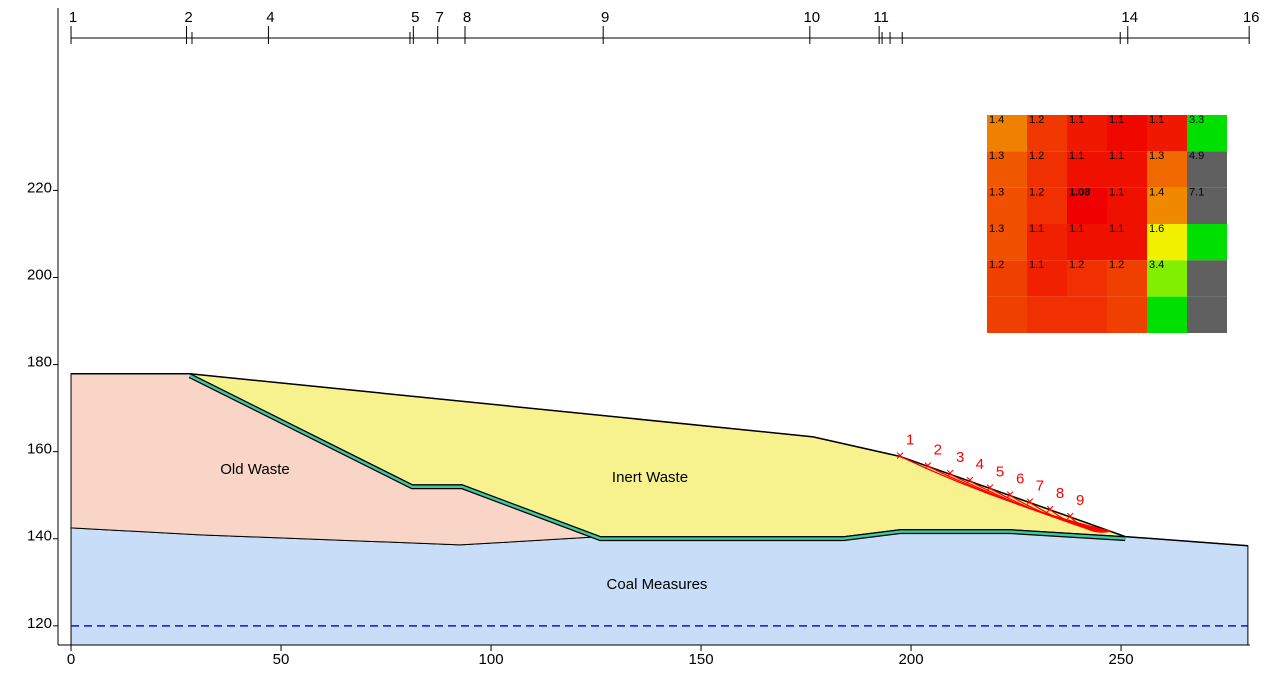 This screenshot has width=1272, height=675. What do you see at coordinates (440, 17) in the screenshot?
I see `section-label: 7` at bounding box center [440, 17].